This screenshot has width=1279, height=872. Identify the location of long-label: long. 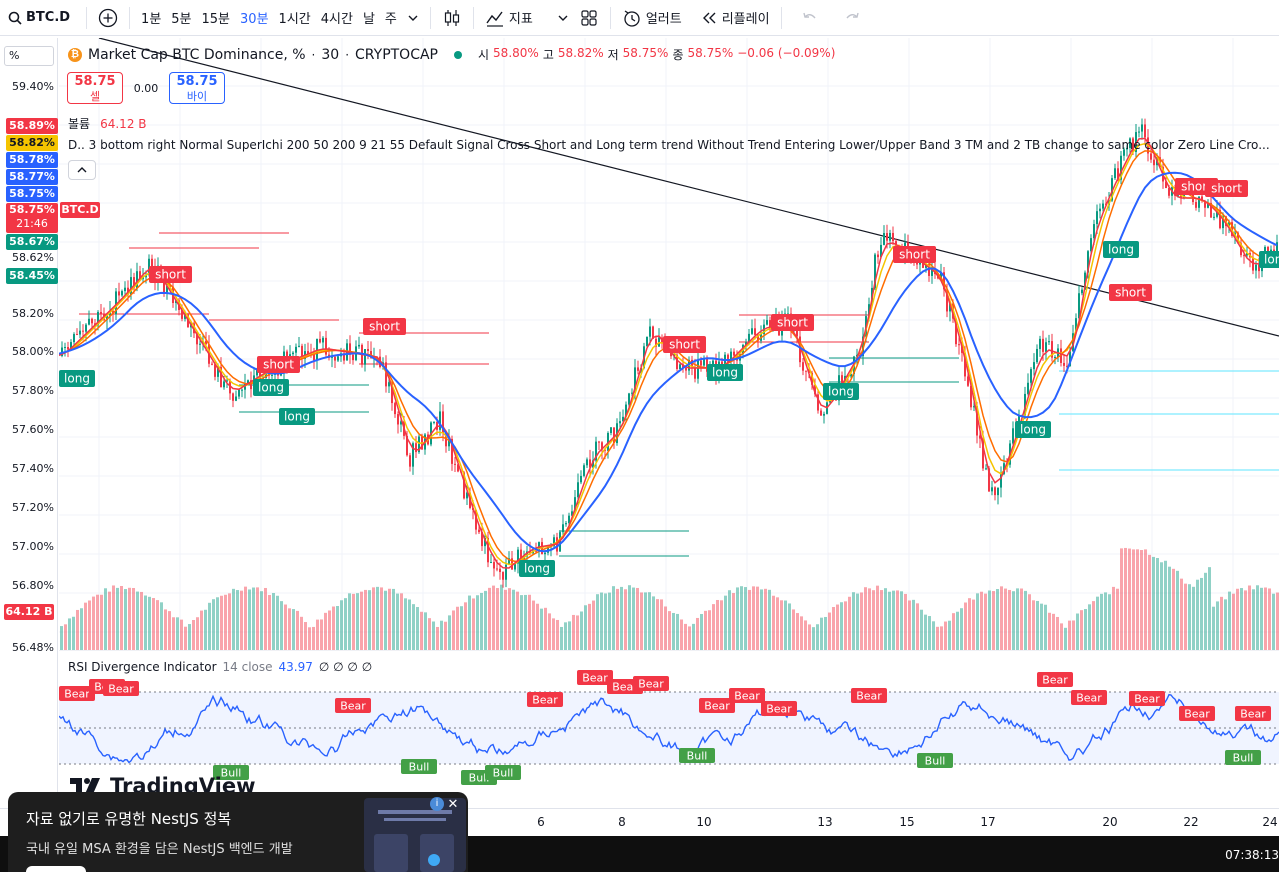
(297, 416).